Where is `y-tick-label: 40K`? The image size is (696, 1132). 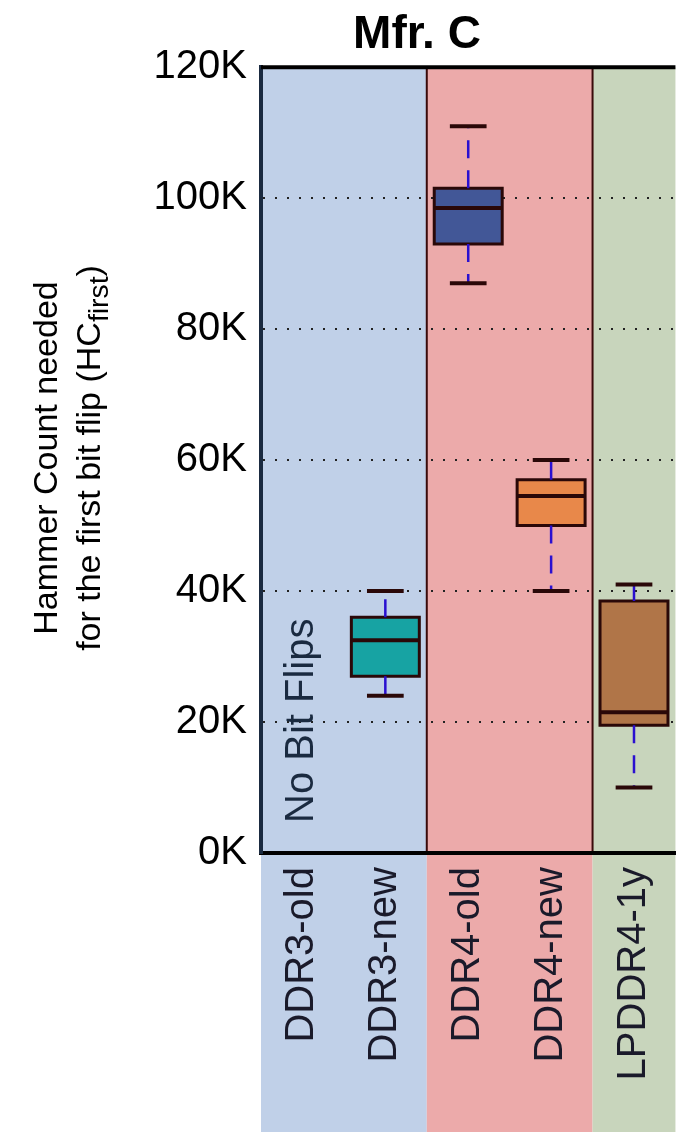 y-tick-label: 40K is located at coordinates (211, 588).